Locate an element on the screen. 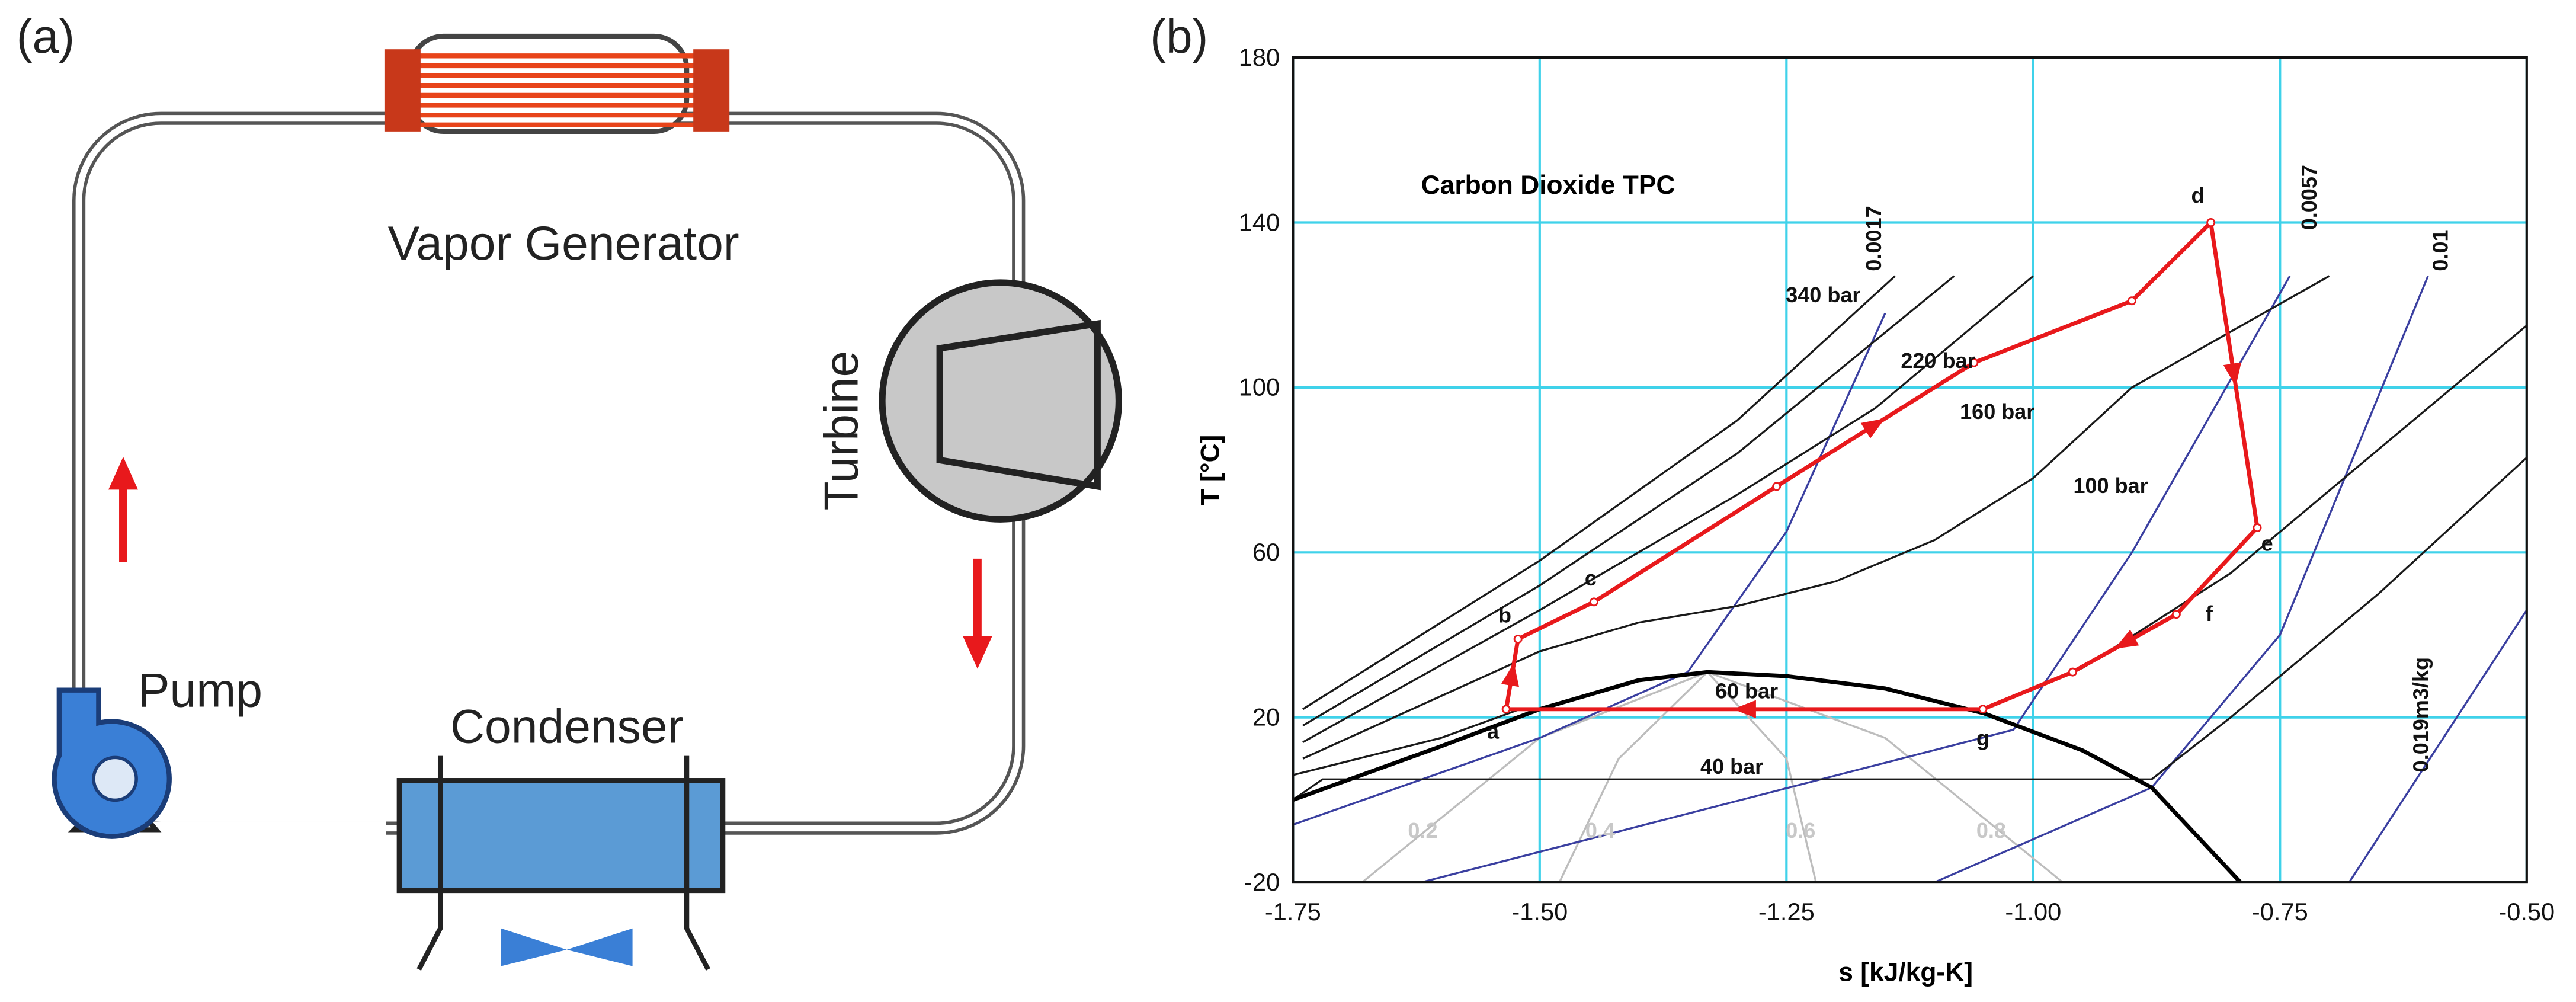 The height and width of the screenshot is (1002, 2576). saturation-line is located at coordinates (1767, 777).